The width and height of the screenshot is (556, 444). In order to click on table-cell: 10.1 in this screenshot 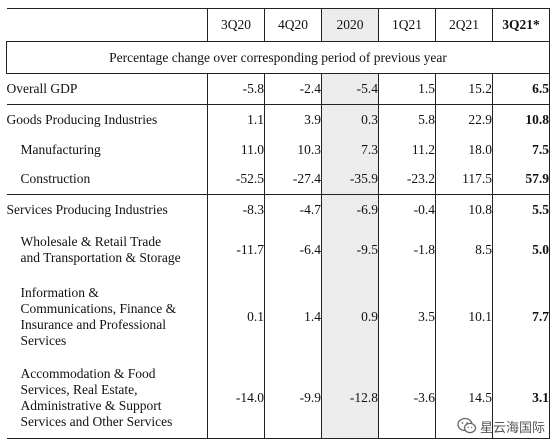, I will do `click(464, 316)`.